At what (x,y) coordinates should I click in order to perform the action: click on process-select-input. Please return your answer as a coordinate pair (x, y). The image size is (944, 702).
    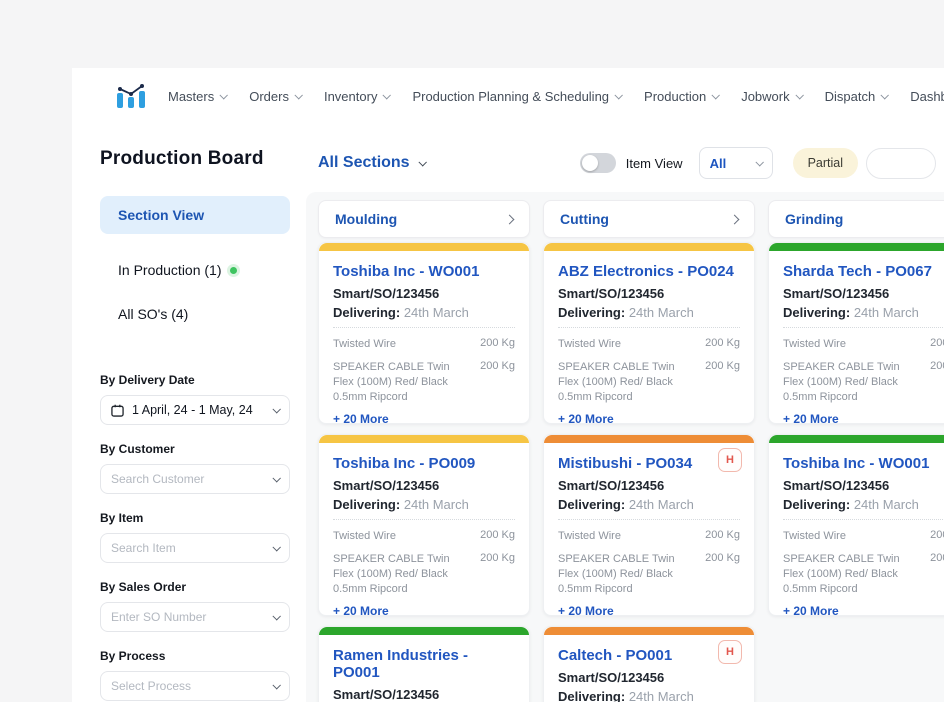
    Looking at the image, I should click on (188, 686).